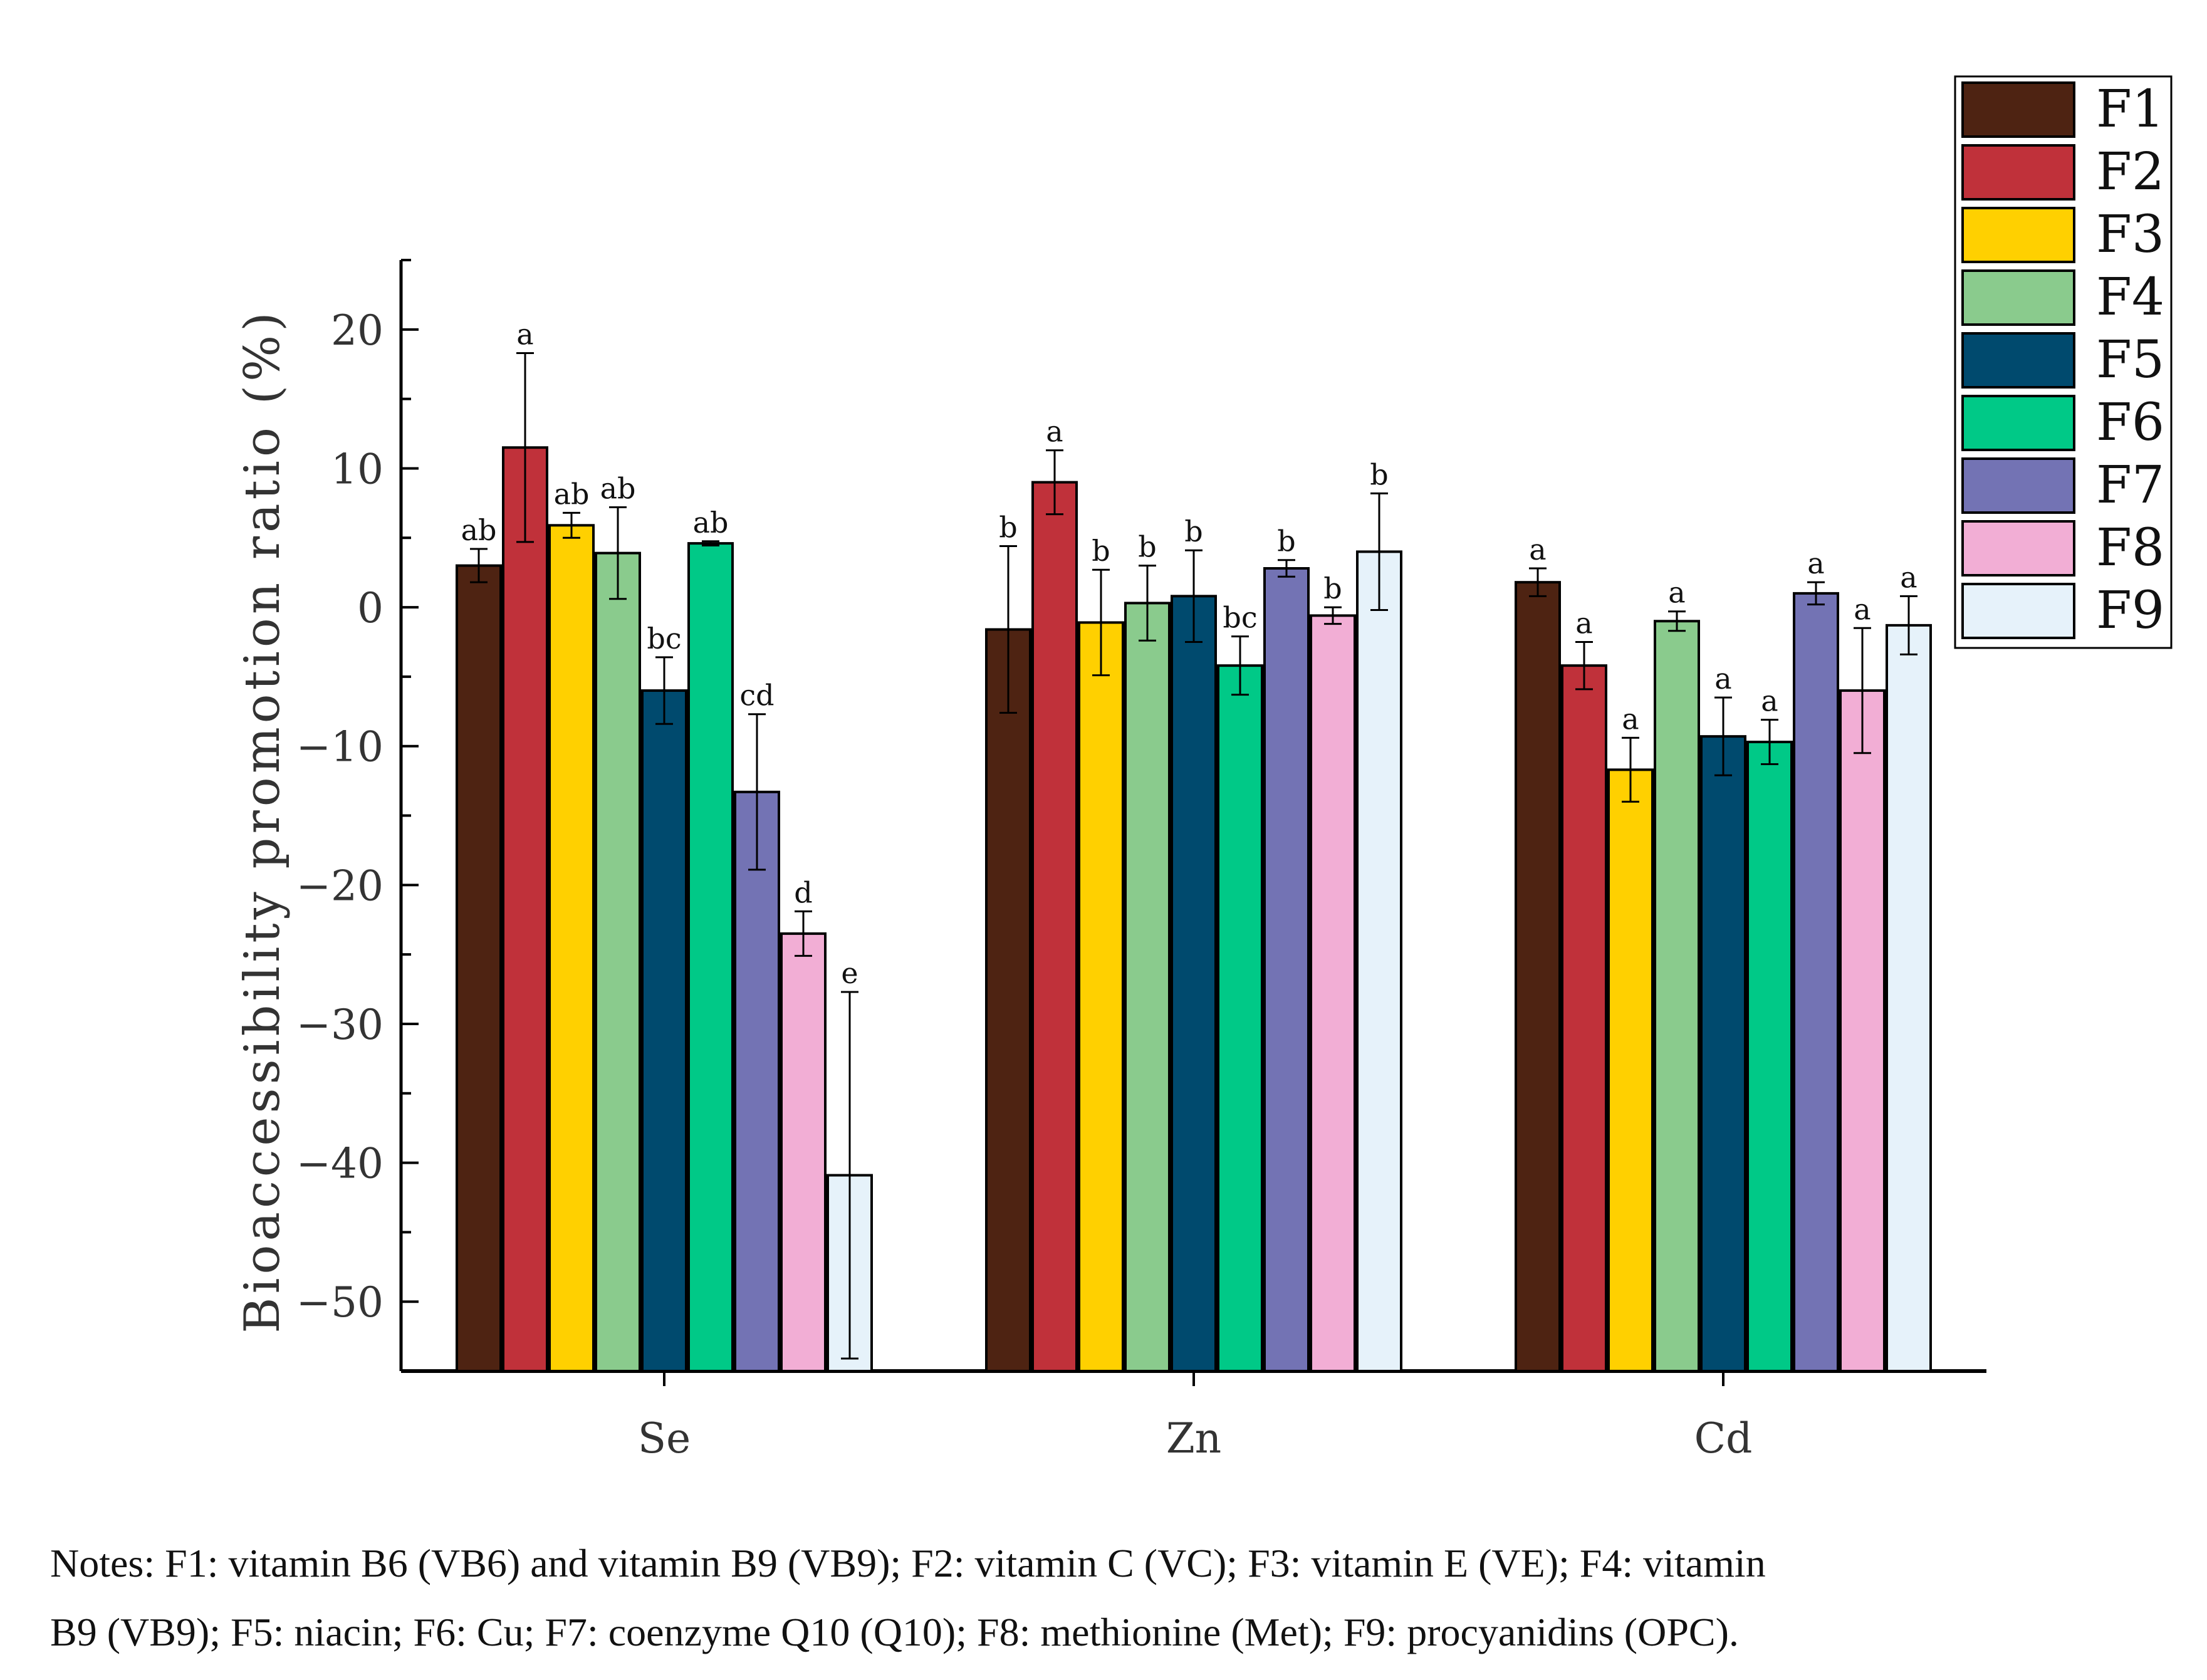 The width and height of the screenshot is (2207, 1680). I want to click on y-tick-label: −30, so click(339, 1025).